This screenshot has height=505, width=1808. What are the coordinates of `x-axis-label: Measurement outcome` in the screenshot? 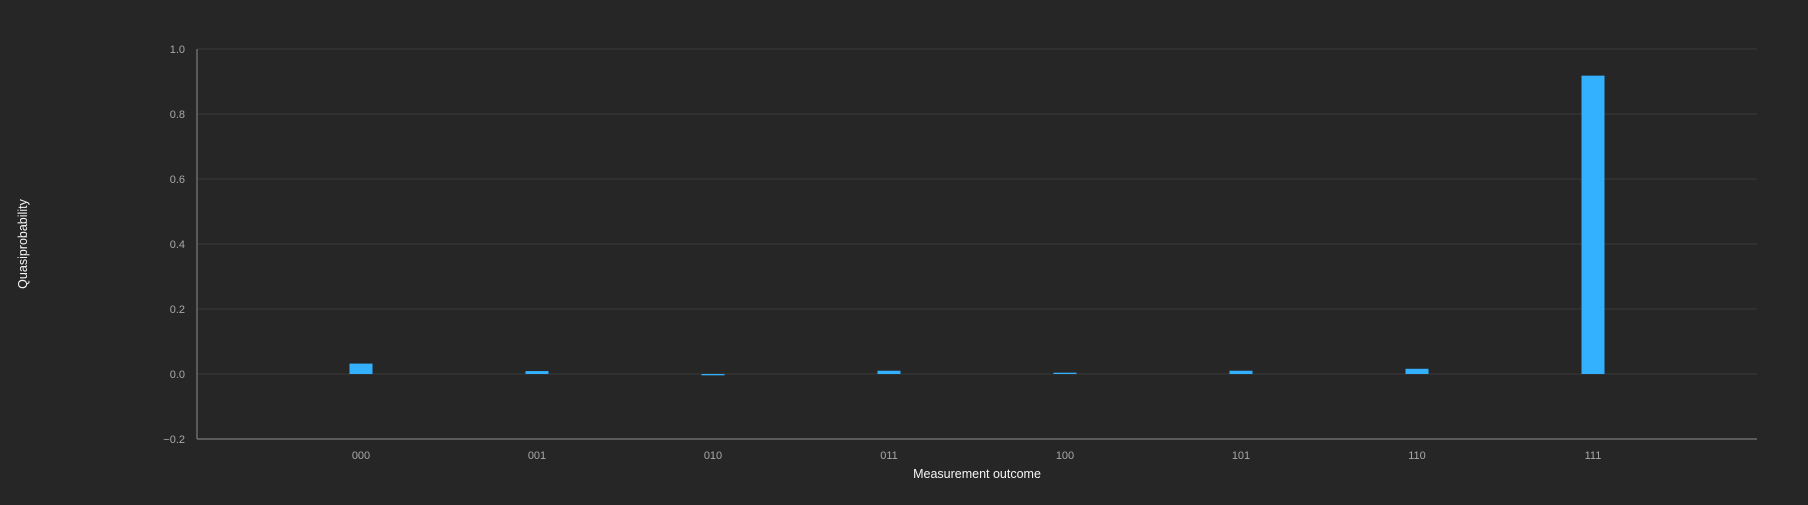 It's located at (977, 474).